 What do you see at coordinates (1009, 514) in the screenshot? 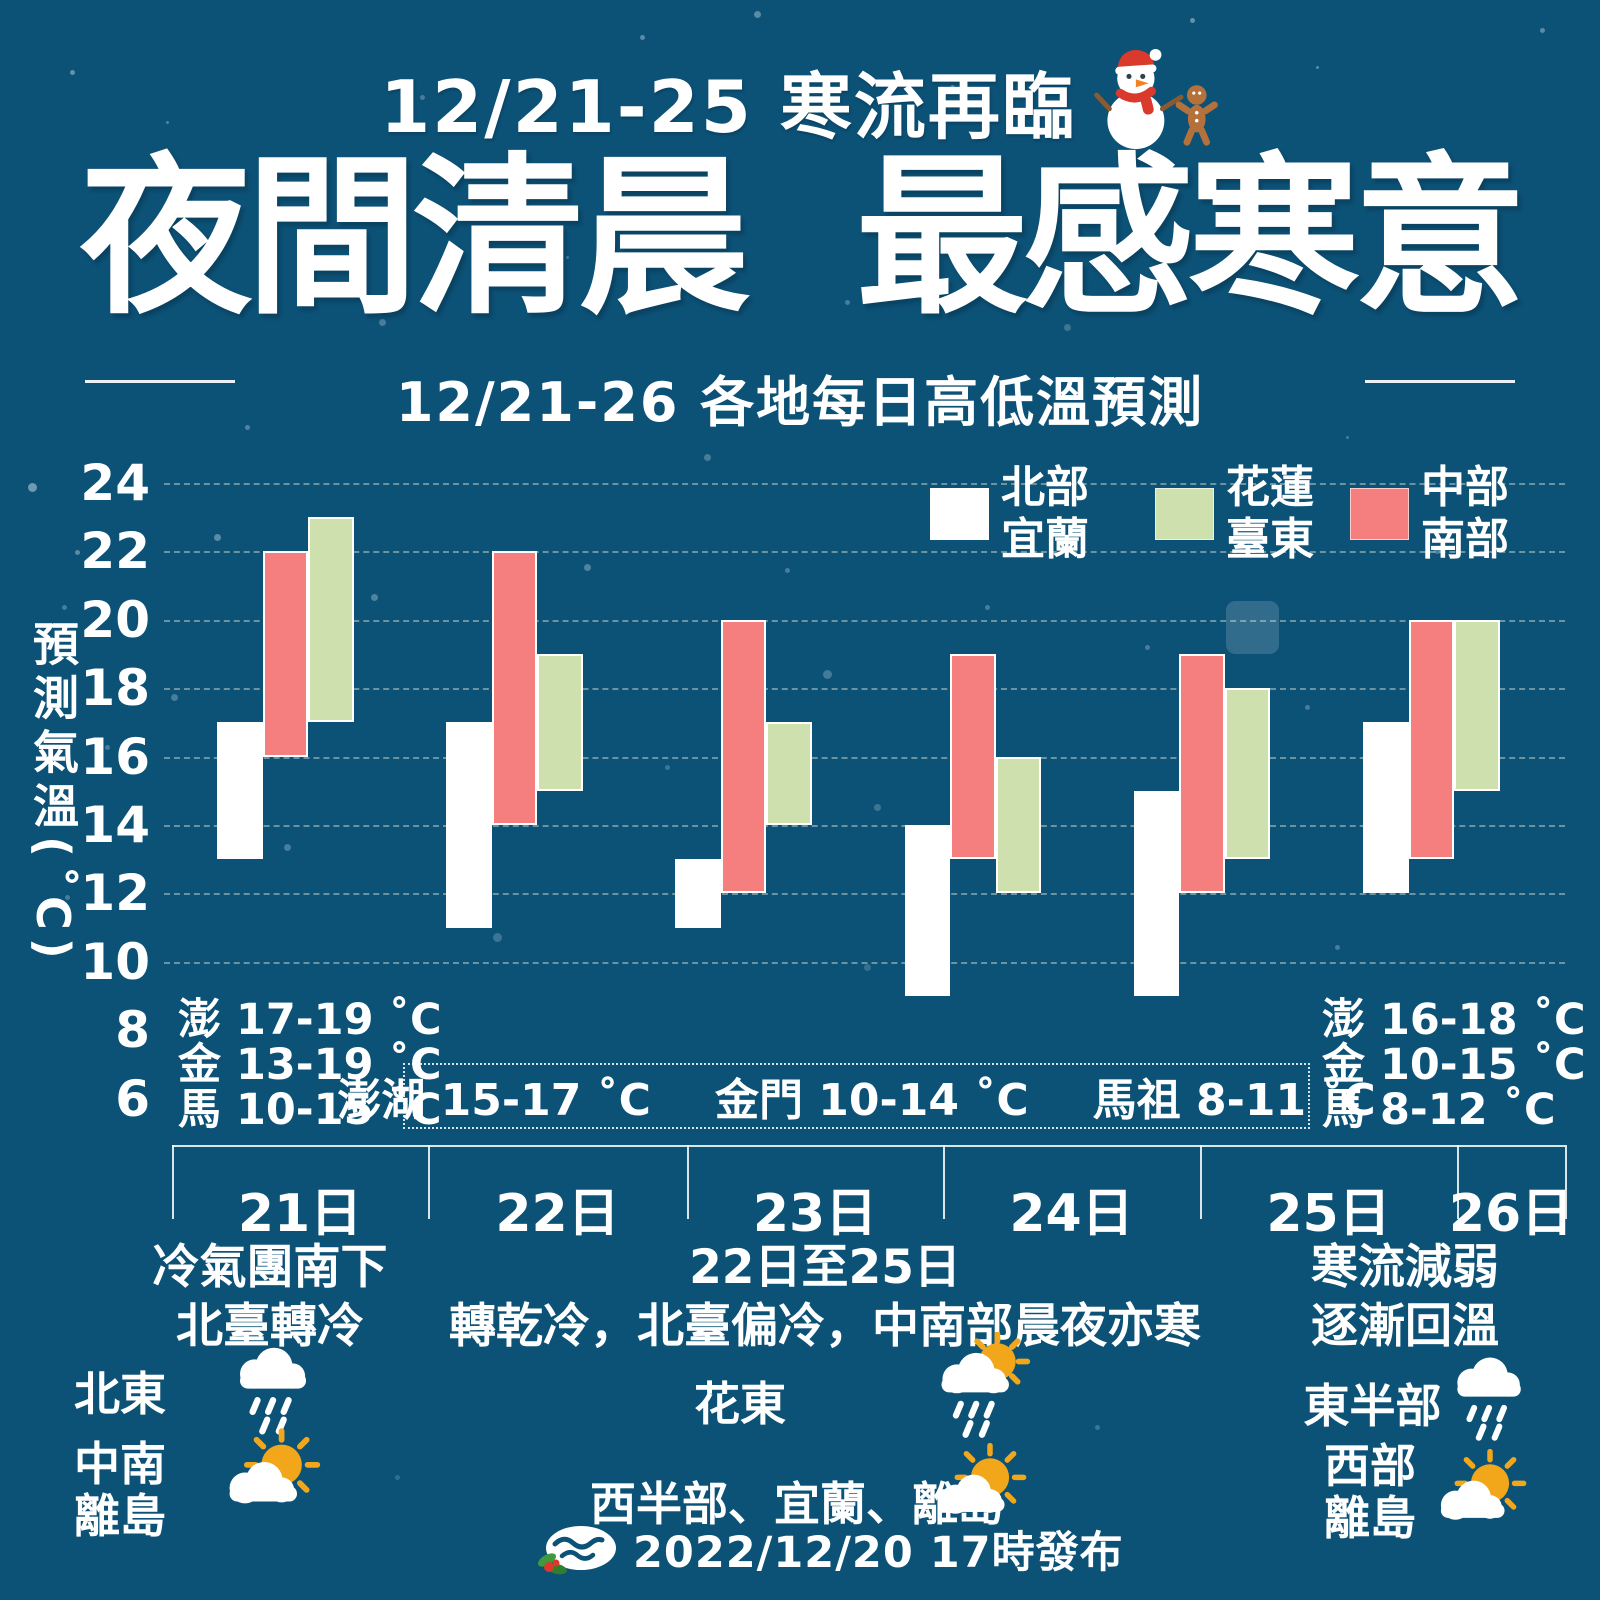
I see `legend-item-north-yilan: 北部 宜蘭` at bounding box center [1009, 514].